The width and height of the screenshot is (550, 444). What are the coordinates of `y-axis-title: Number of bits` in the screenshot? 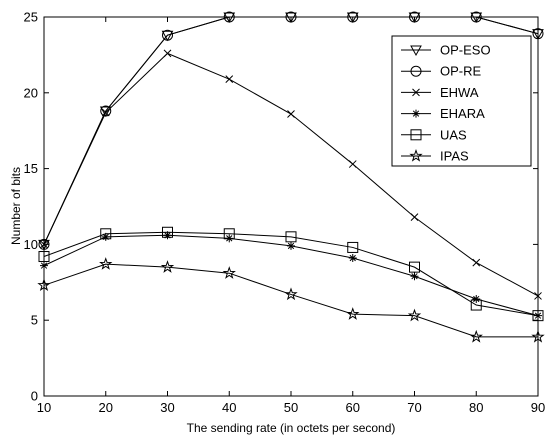 It's located at (16, 206).